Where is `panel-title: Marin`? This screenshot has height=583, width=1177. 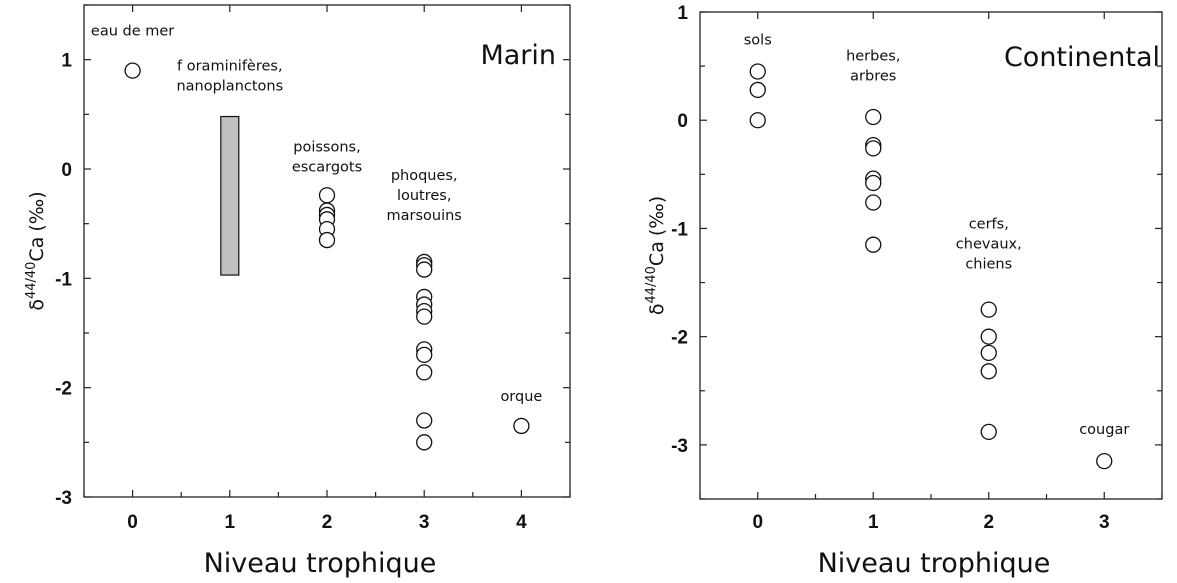
panel-title: Marin is located at coordinates (518, 55).